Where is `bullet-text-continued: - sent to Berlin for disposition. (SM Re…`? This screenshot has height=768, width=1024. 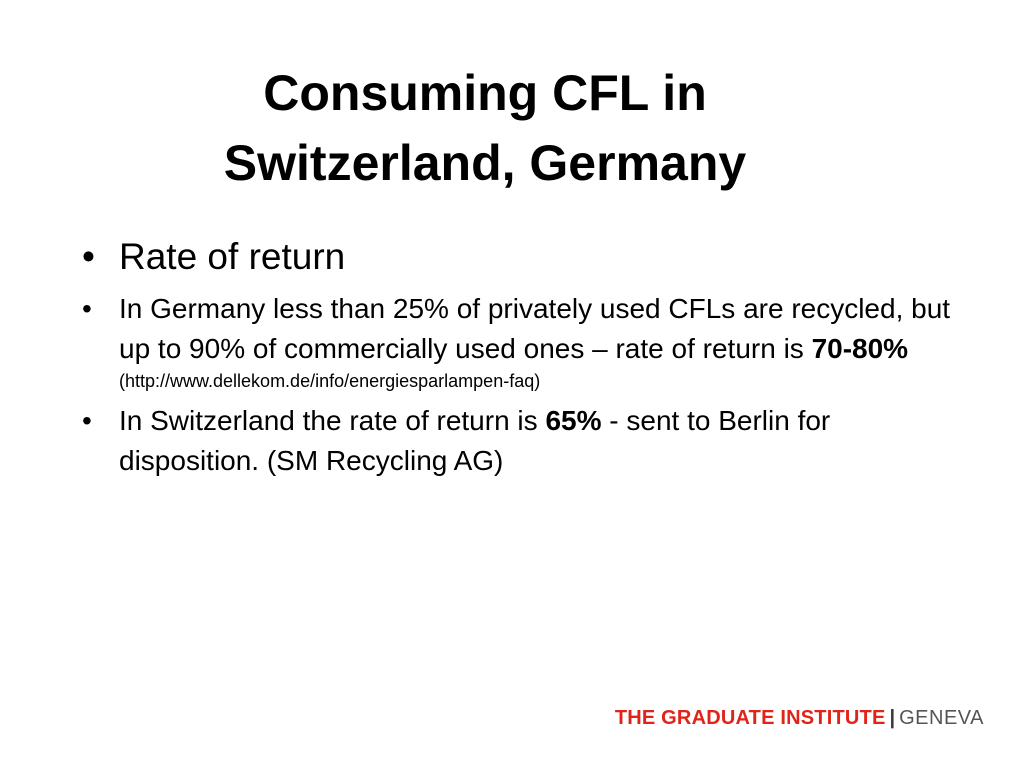
bullet-text-continued: - sent to Berlin for disposition. (SM Re… is located at coordinates (475, 440).